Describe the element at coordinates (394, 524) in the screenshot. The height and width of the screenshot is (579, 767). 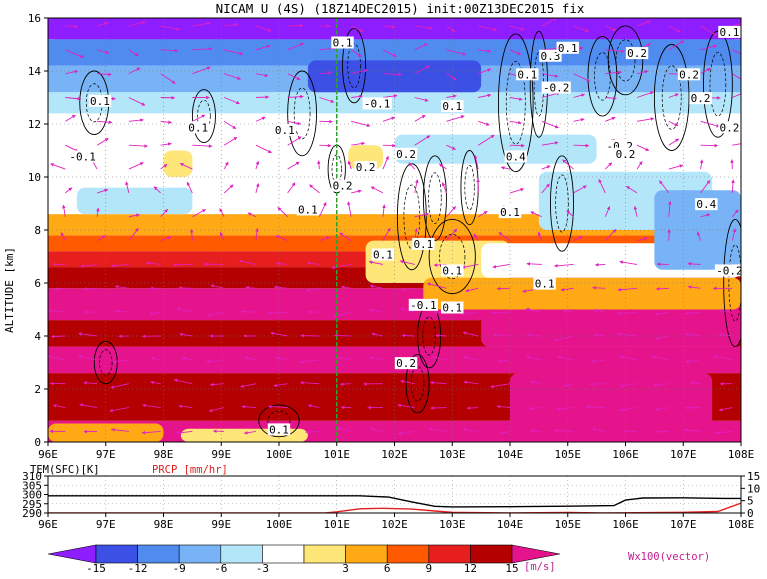
I see `surface-x-tick-label: 102E` at that location.